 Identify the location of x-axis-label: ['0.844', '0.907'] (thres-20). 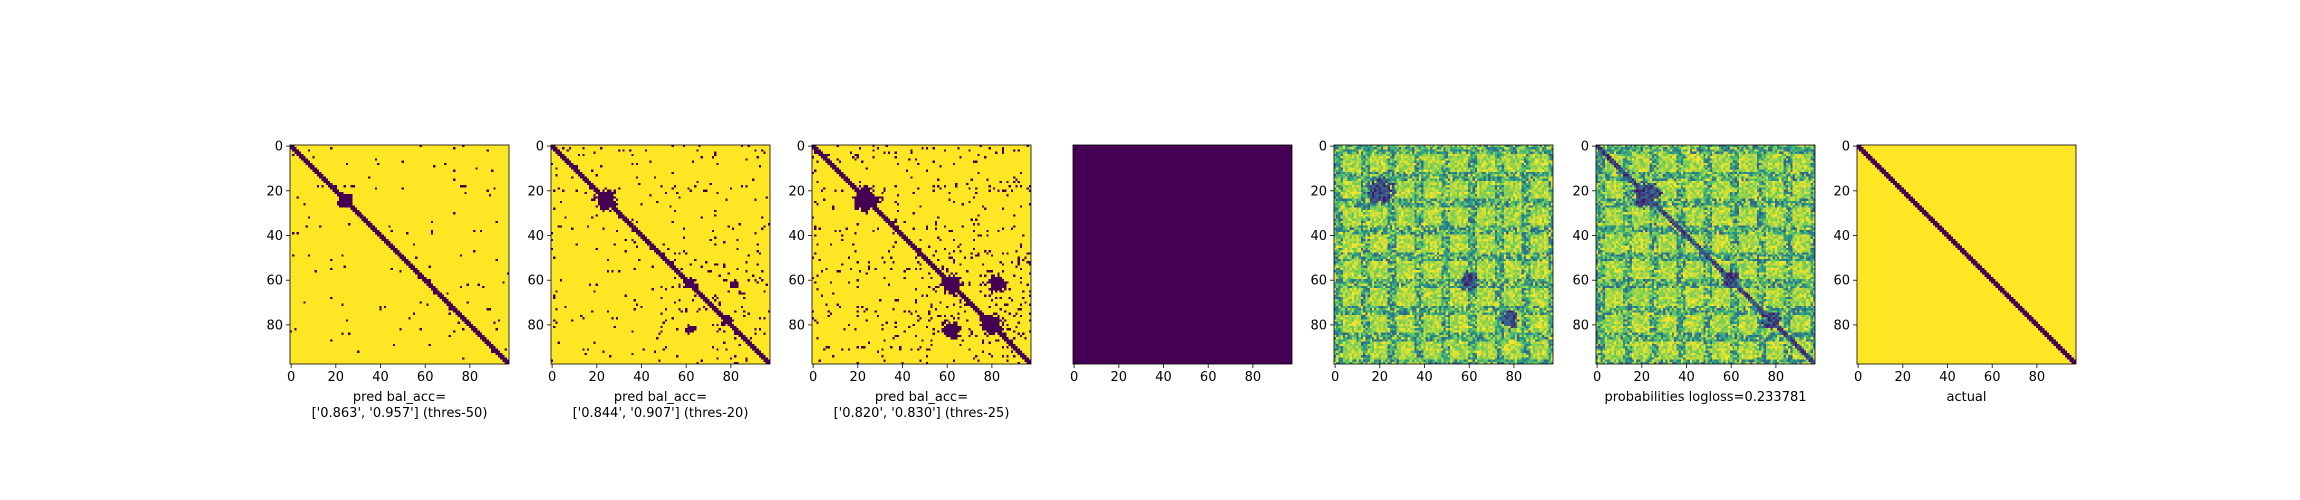
(661, 413).